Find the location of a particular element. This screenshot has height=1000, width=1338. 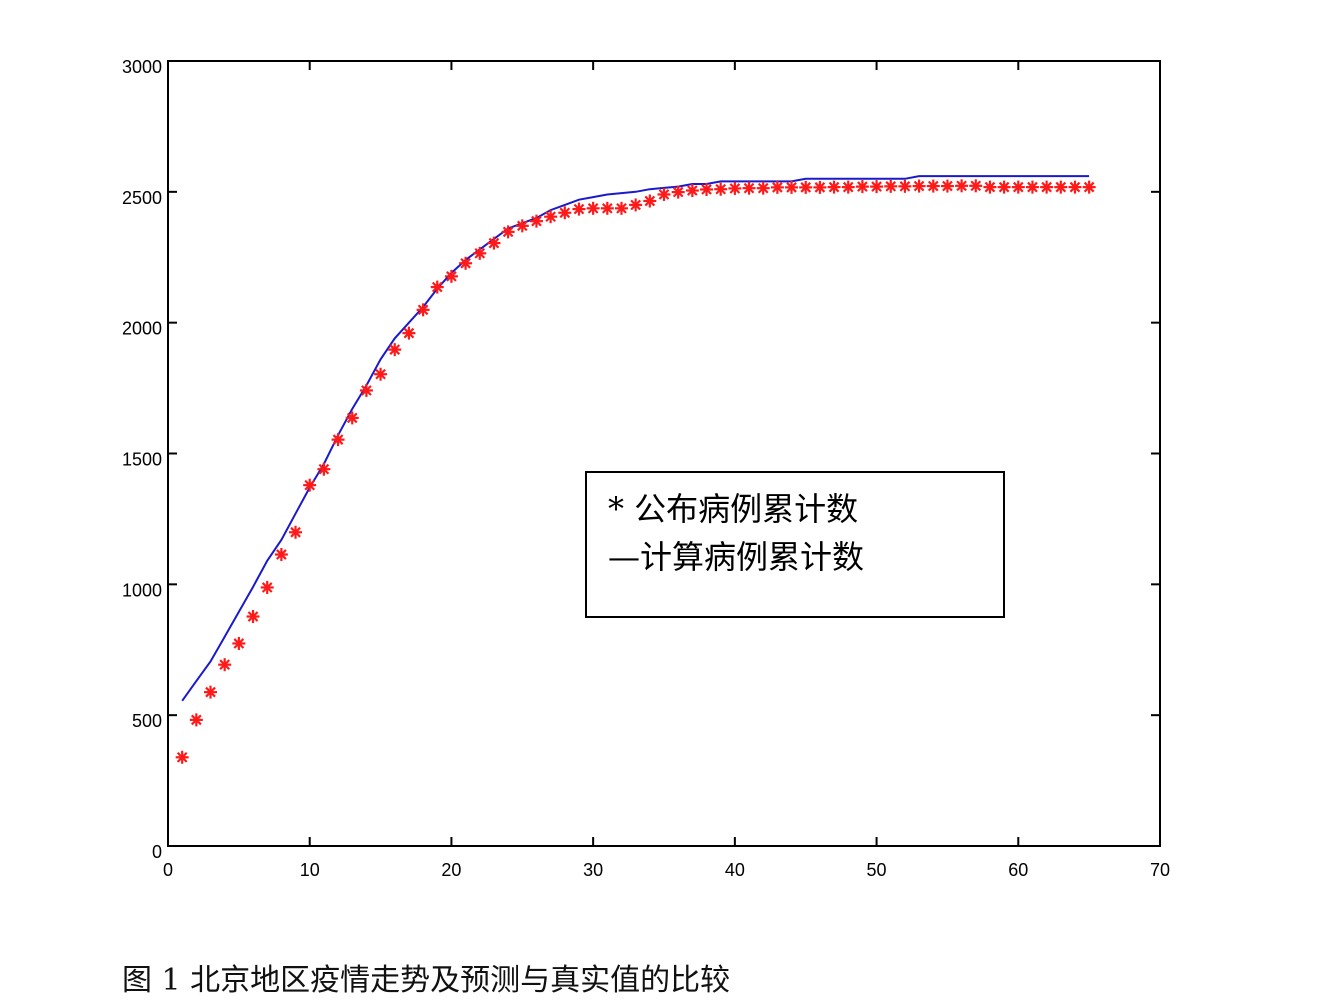

x-tick-label: 20 is located at coordinates (451, 870).